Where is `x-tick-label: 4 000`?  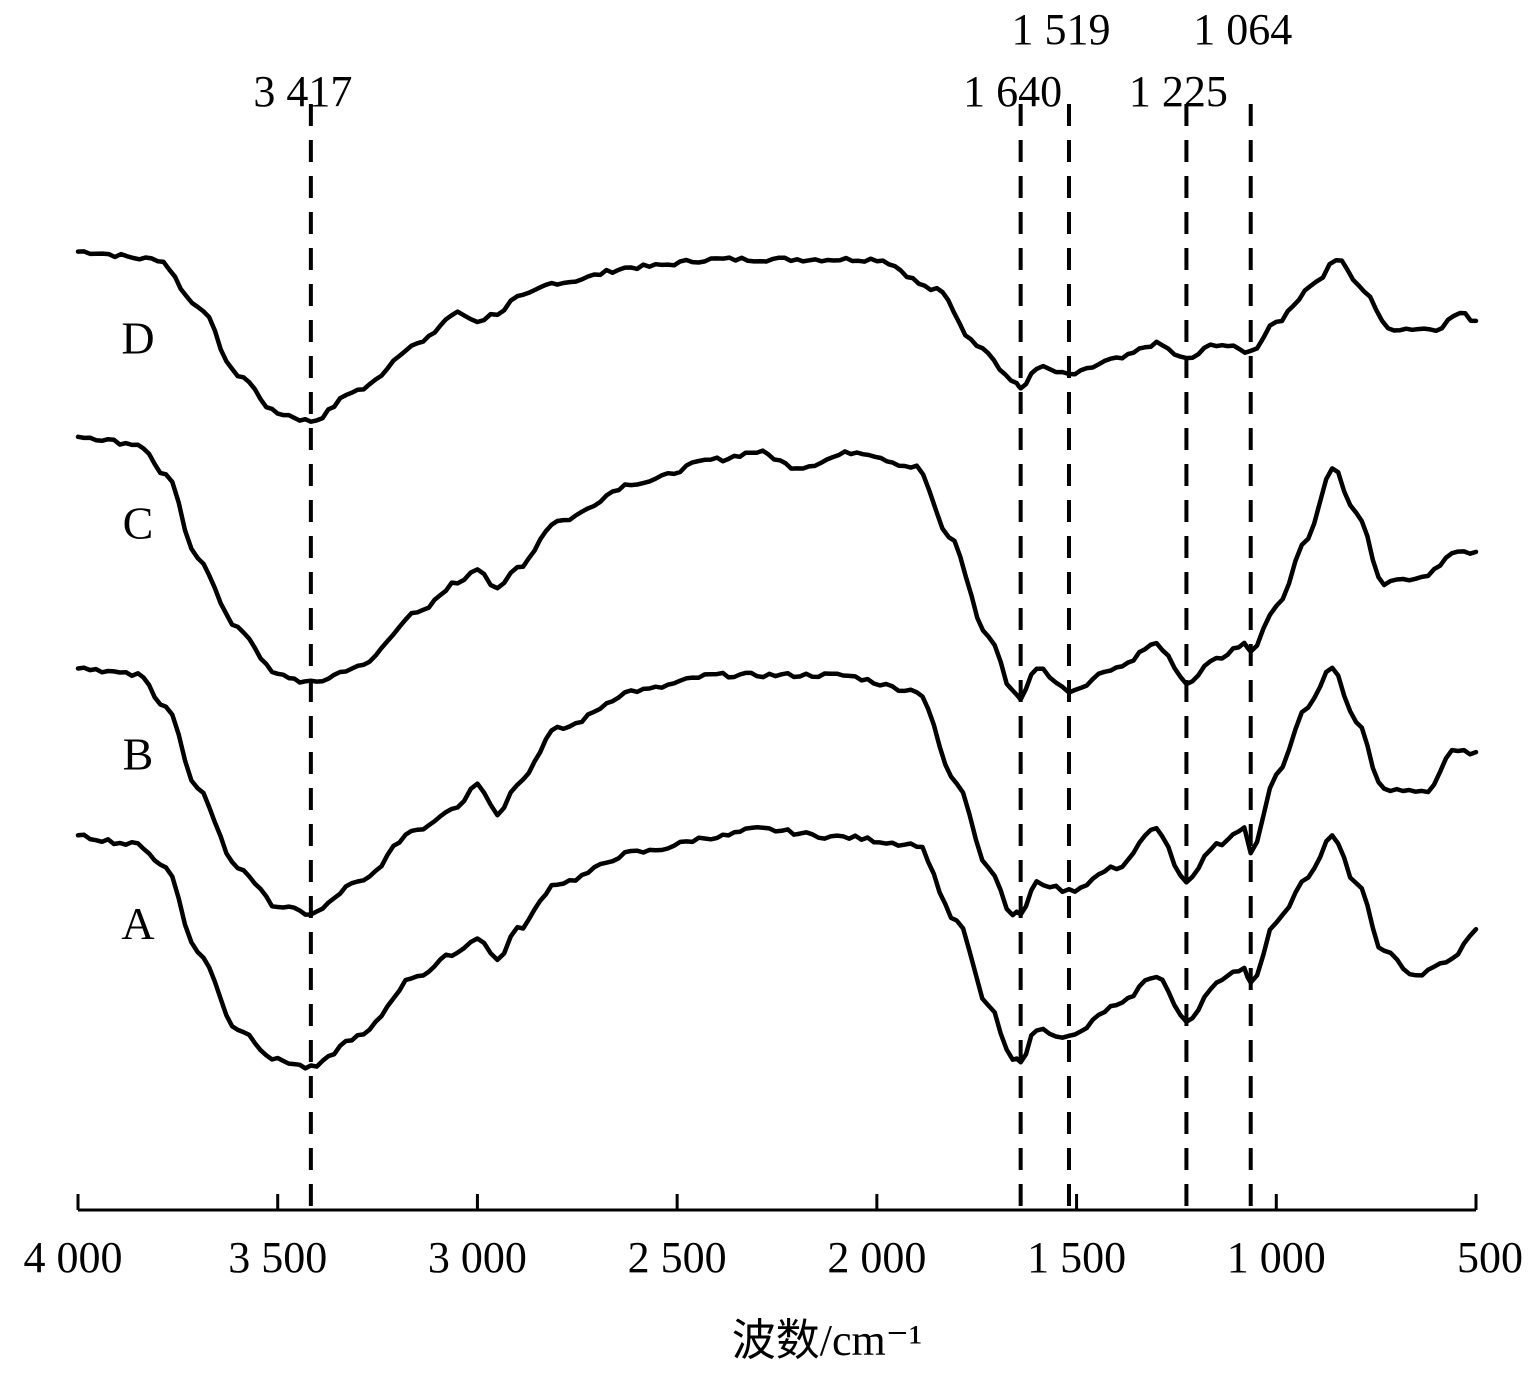
x-tick-label: 4 000 is located at coordinates (73, 1257).